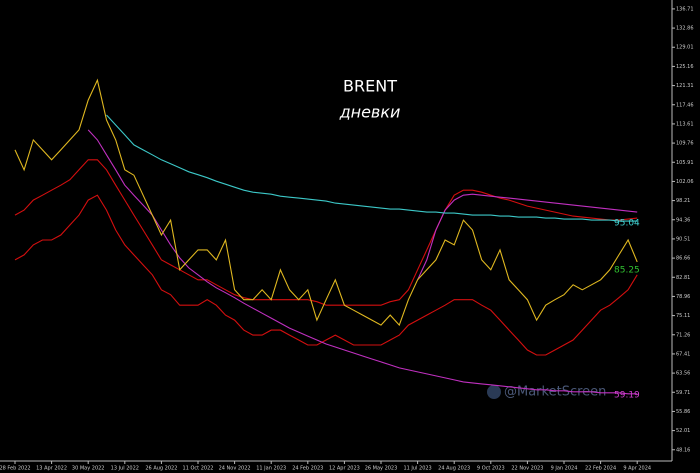 The image size is (700, 473). Describe the element at coordinates (685, 29) in the screenshot. I see `y-tick-label: 132.86` at that location.